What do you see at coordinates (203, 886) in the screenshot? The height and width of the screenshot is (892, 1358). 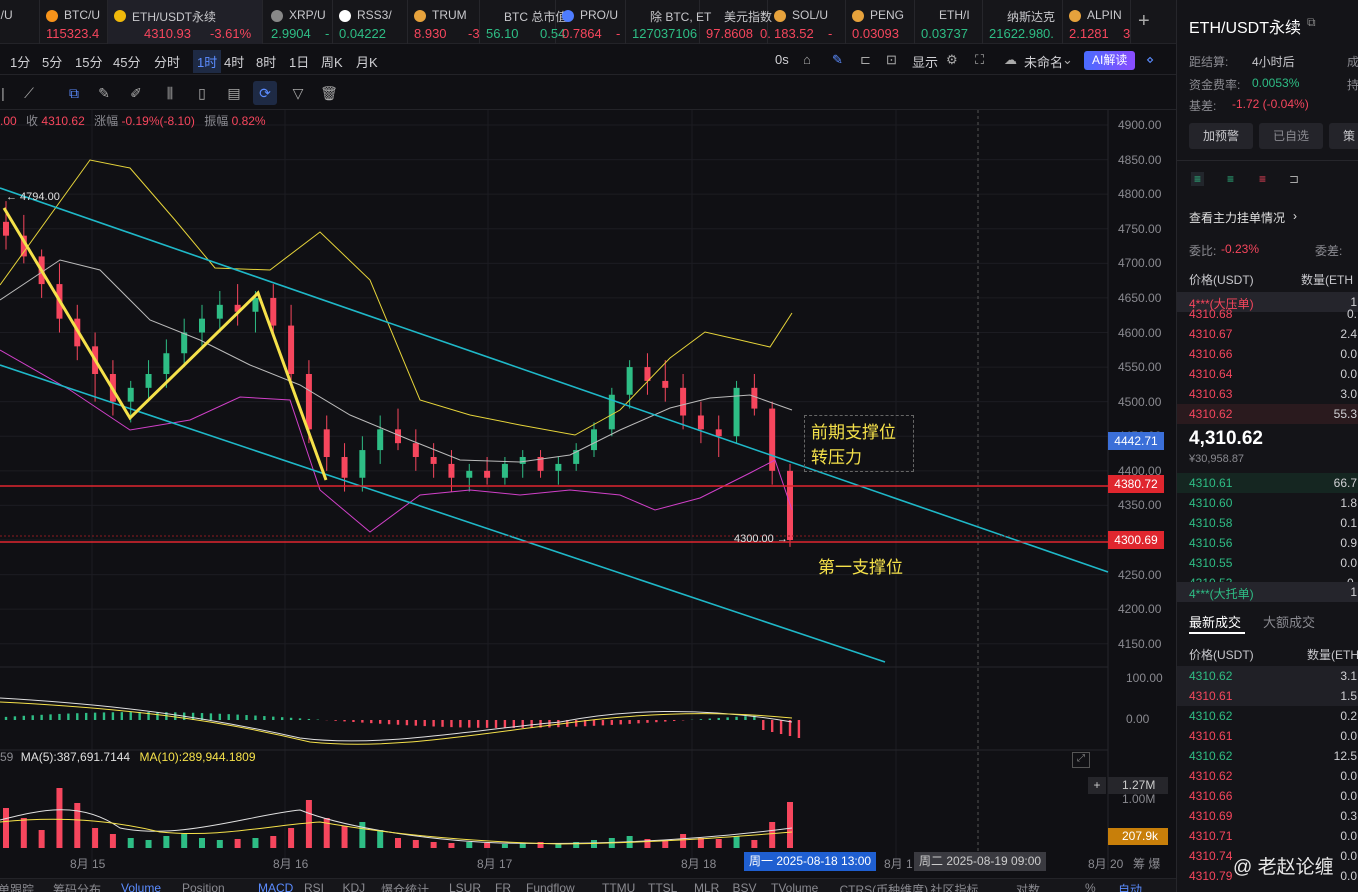 I see `indicator-tab: Position` at bounding box center [203, 886].